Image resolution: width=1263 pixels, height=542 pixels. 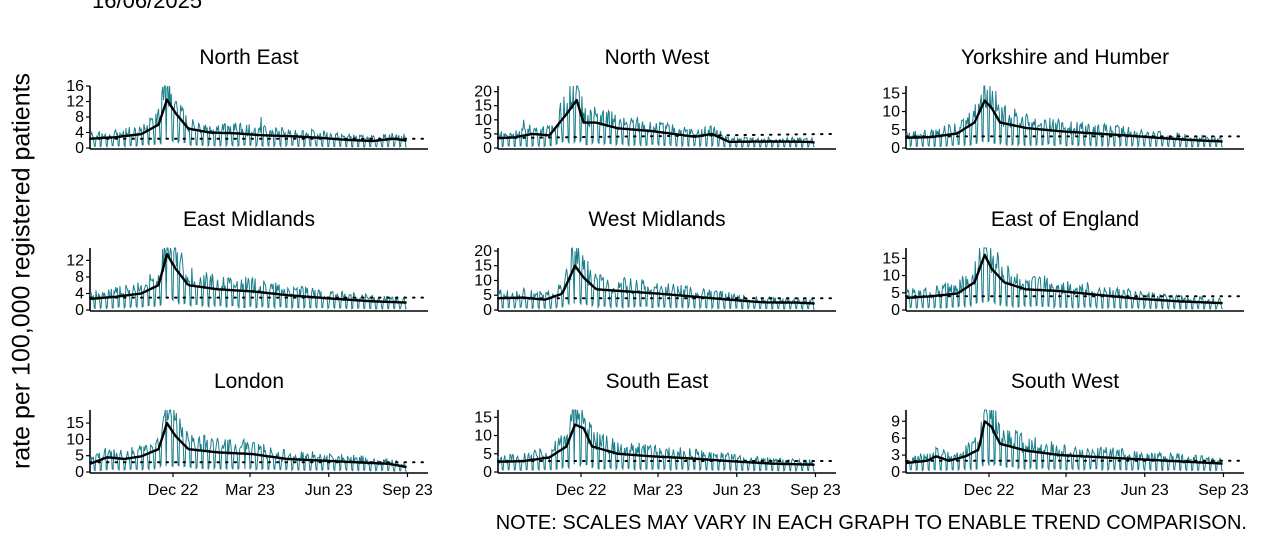 I want to click on panel-london-daily-series, so click(x=248, y=440).